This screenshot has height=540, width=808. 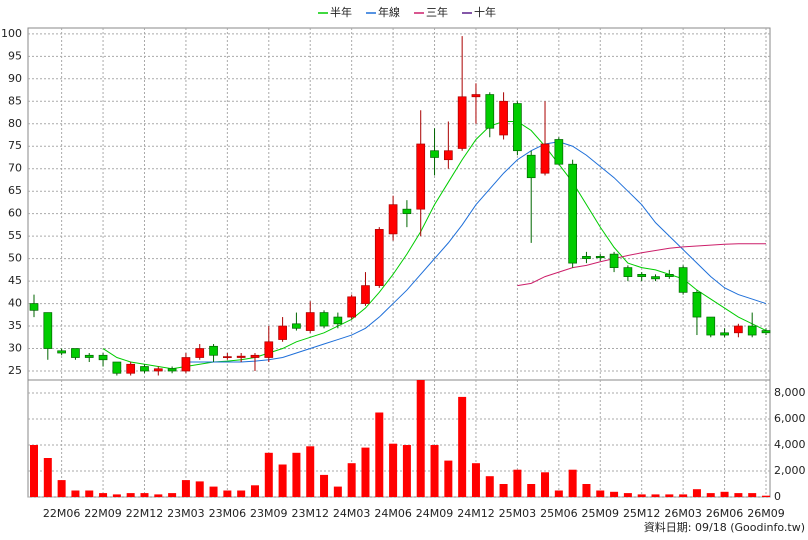 What do you see at coordinates (485, 12) in the screenshot?
I see `legend-label: 十年` at bounding box center [485, 12].